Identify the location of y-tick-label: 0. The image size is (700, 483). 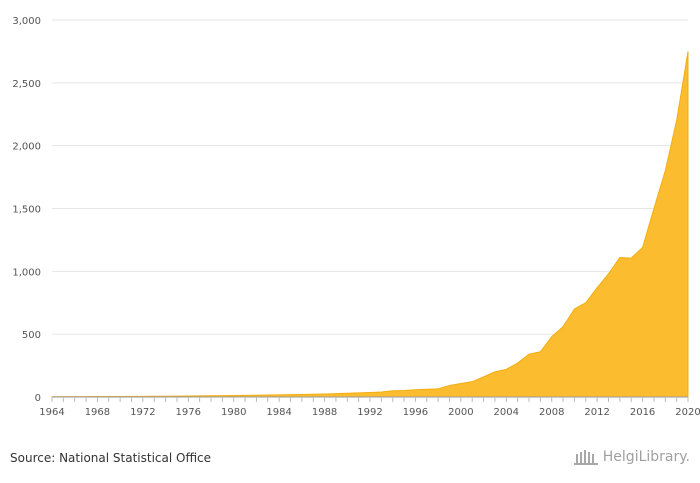
(38, 398).